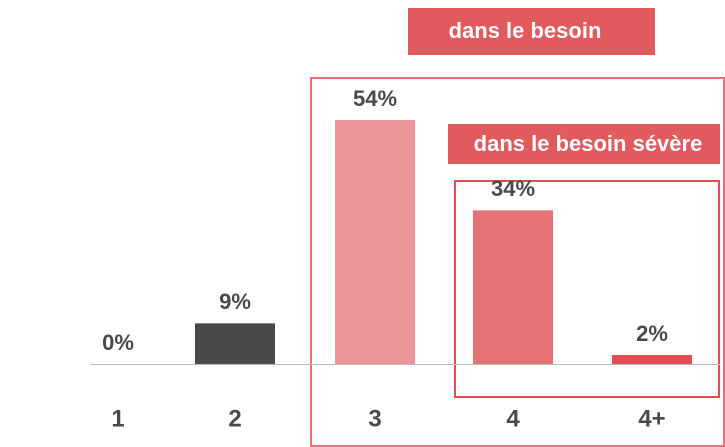 Image resolution: width=725 pixels, height=447 pixels. I want to click on value-label: 34%, so click(513, 188).